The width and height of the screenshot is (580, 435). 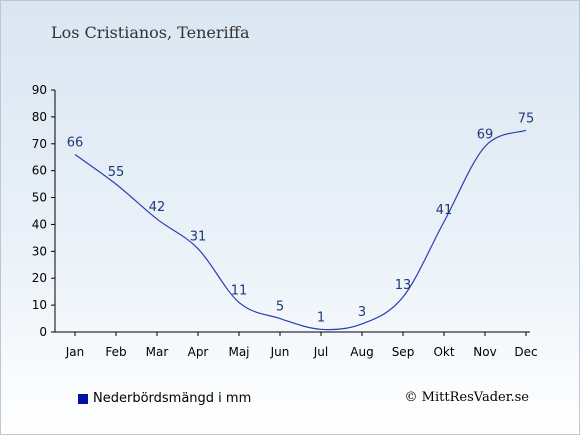 What do you see at coordinates (198, 352) in the screenshot?
I see `x-tick-label: Apr` at bounding box center [198, 352].